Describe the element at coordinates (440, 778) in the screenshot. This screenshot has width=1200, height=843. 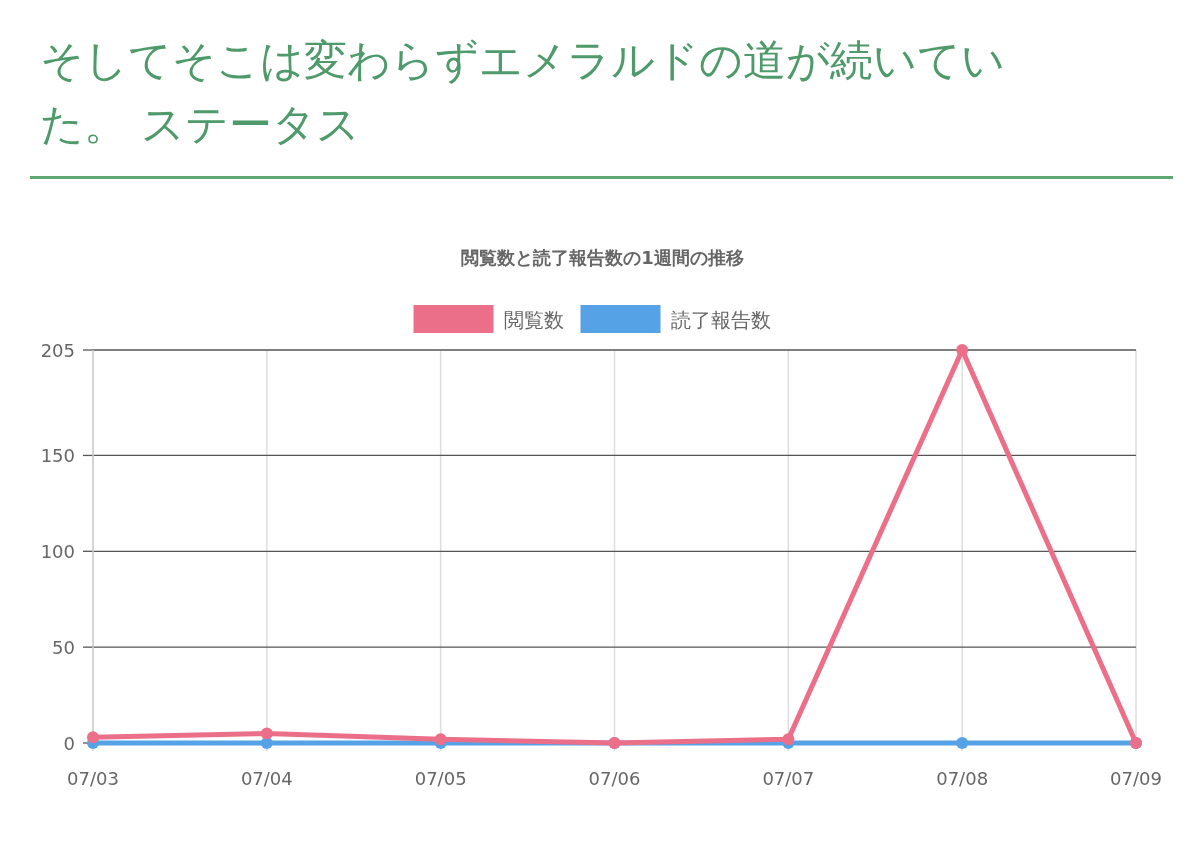
I see `x-tick-label: 07/05` at that location.